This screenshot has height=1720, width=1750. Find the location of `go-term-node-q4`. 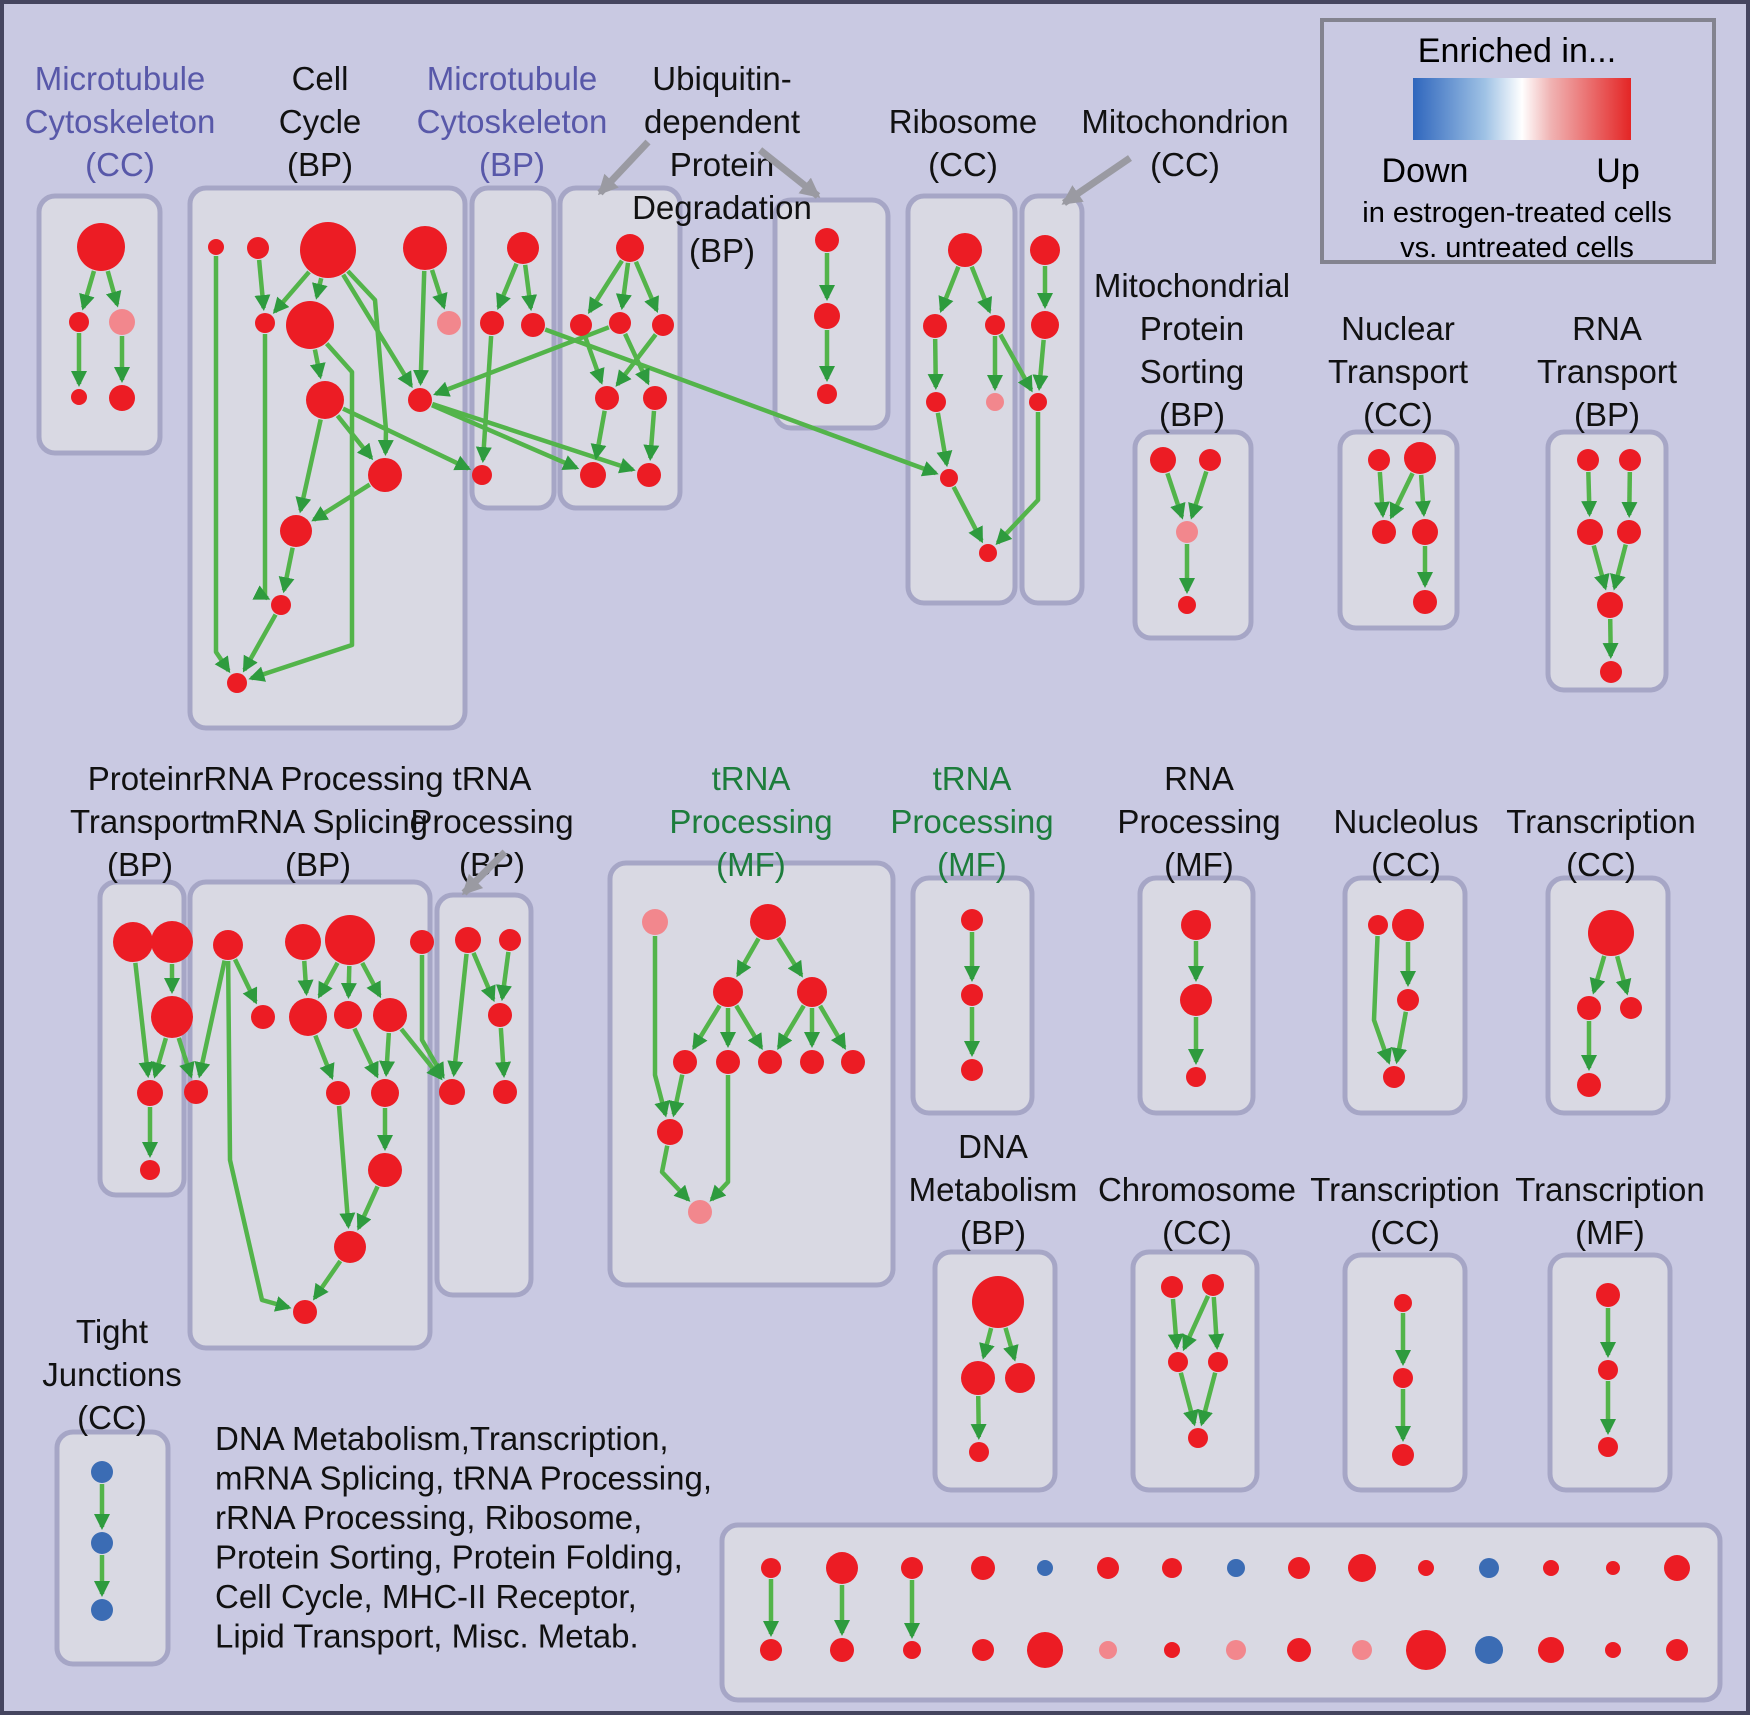

go-term-node-q4 is located at coordinates (1425, 532).